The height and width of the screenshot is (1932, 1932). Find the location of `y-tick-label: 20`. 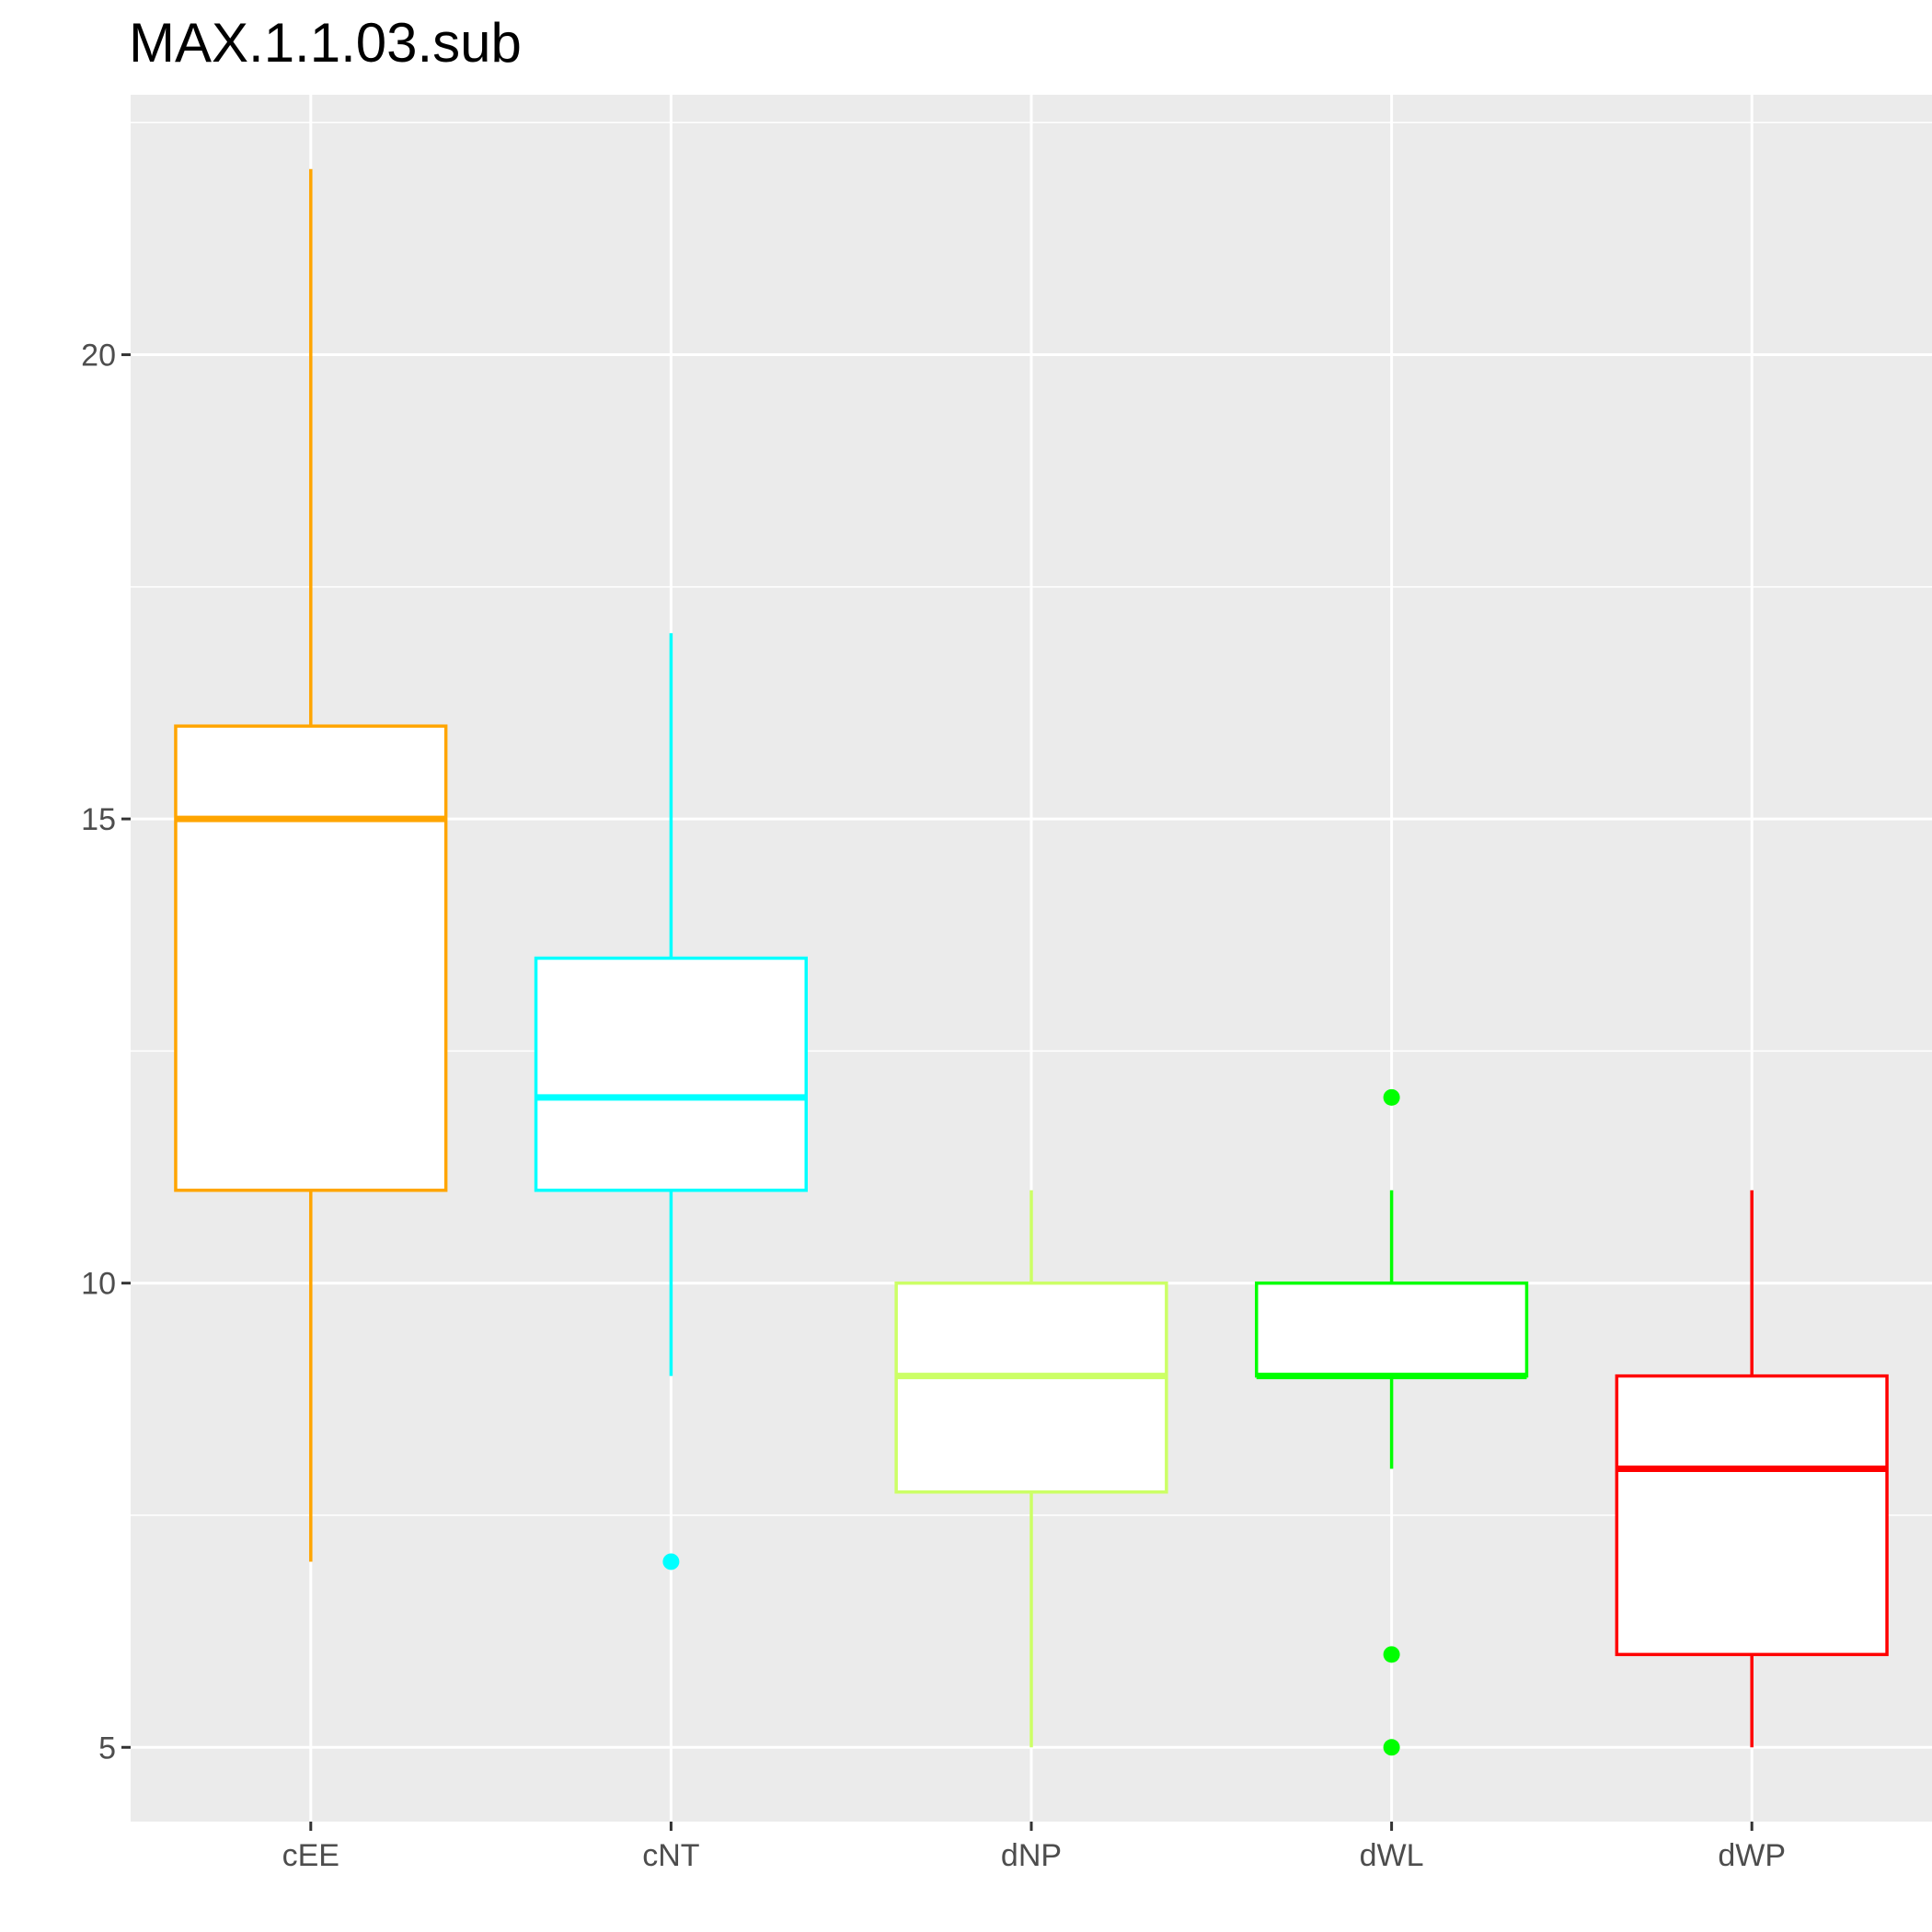

y-tick-label: 20 is located at coordinates (98, 356).